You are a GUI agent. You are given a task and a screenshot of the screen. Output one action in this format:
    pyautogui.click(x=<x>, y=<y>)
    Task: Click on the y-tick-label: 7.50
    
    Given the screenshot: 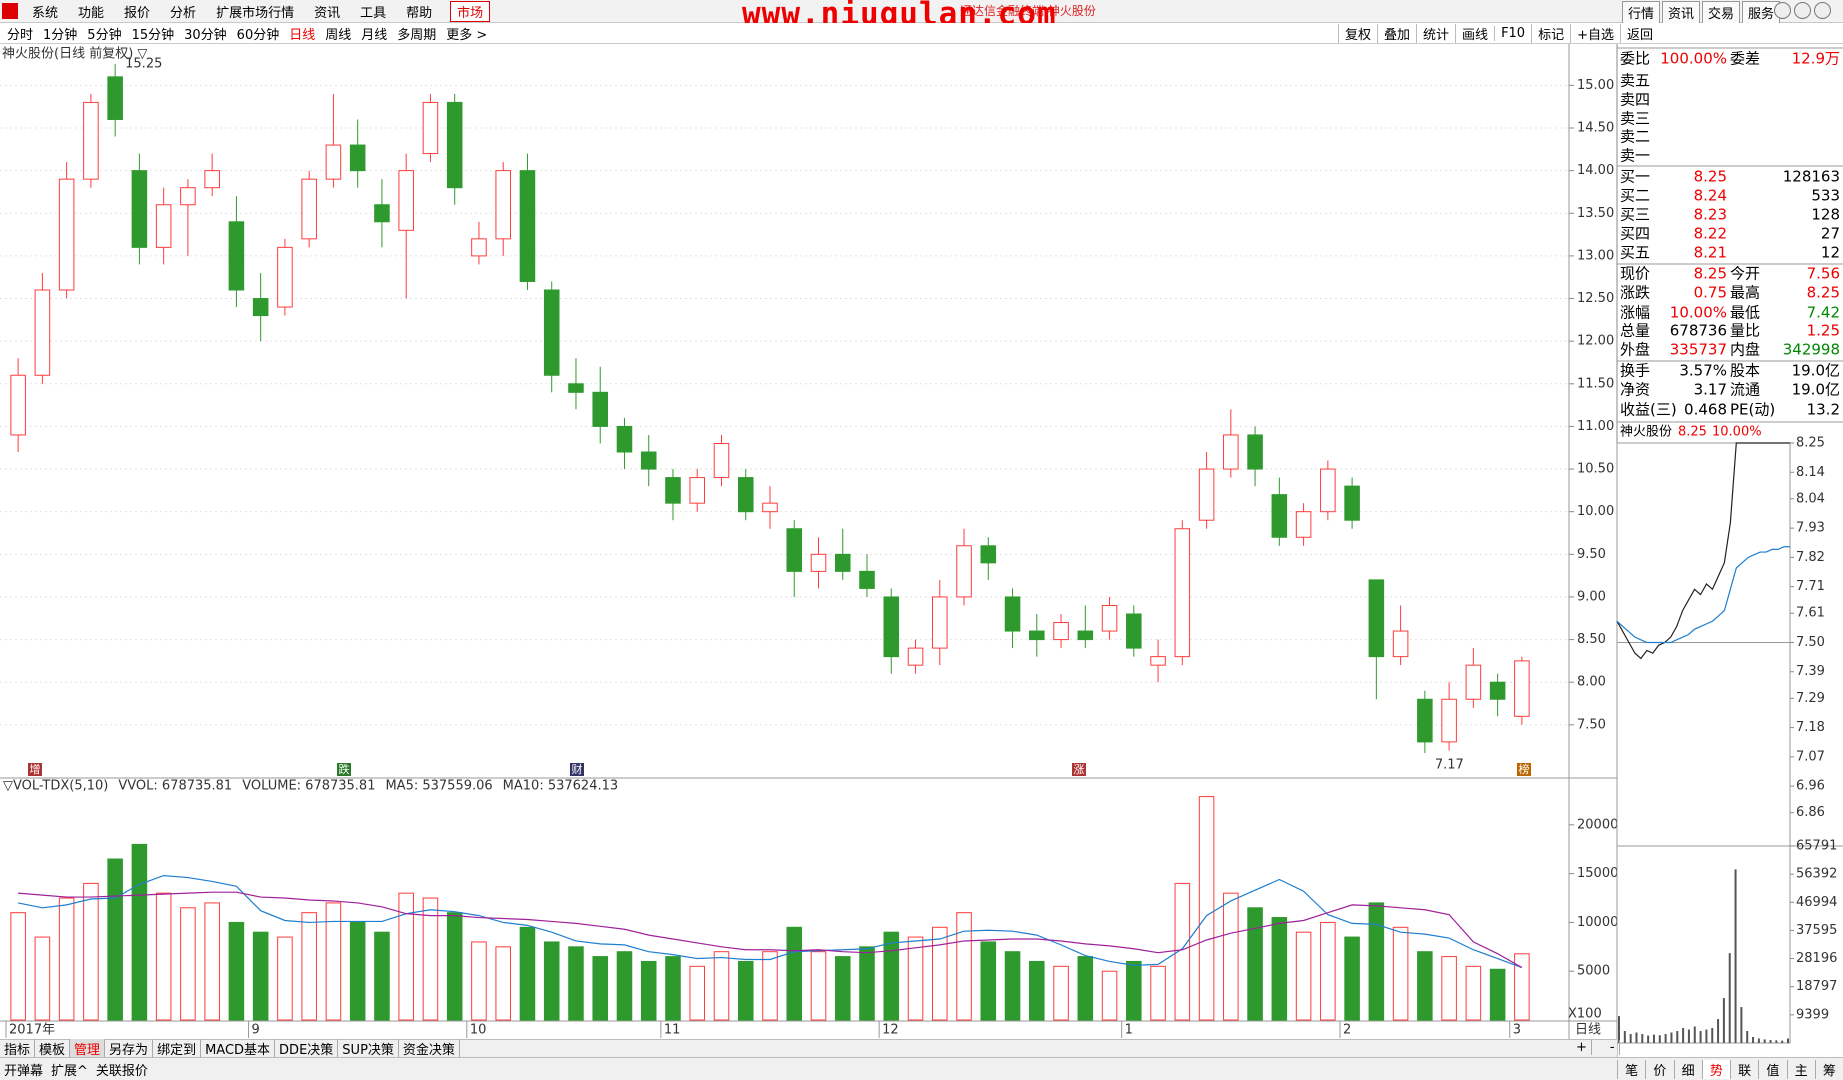 What is the action you would take?
    pyautogui.click(x=1591, y=724)
    